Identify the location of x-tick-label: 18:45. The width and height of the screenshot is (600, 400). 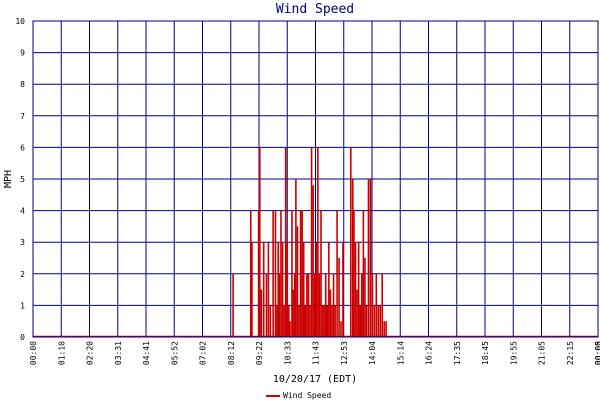
(485, 353).